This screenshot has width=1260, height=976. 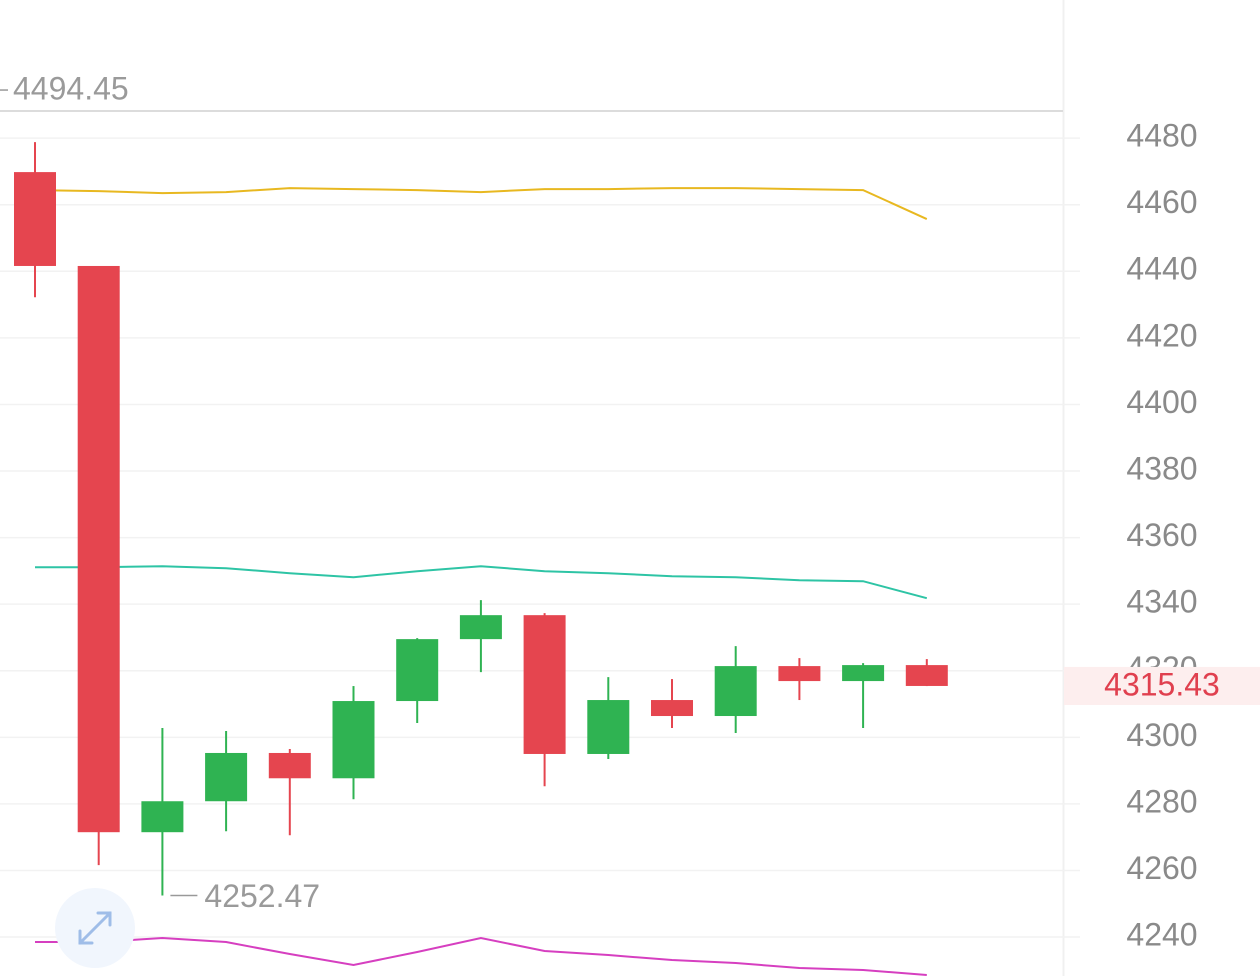 I want to click on last-price-box, so click(x=1162, y=685).